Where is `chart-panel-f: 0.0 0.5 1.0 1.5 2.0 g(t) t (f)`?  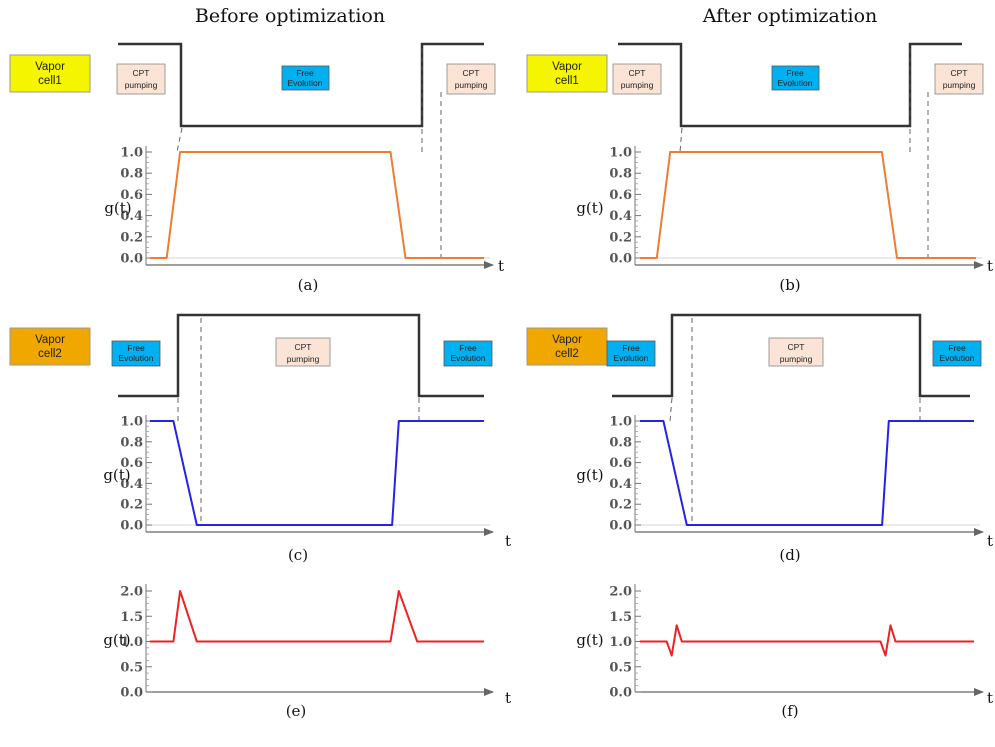
chart-panel-f: 0.0 0.5 1.0 1.5 2.0 g(t) t (f) is located at coordinates (784, 652).